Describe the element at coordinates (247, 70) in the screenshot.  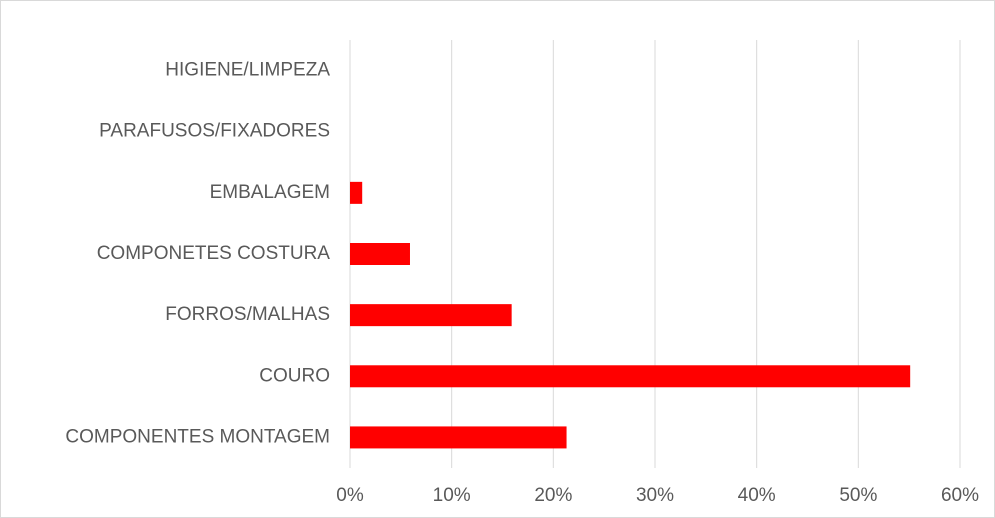
I see `y-tick-label: HIGIENE/LIMPEZA` at that location.